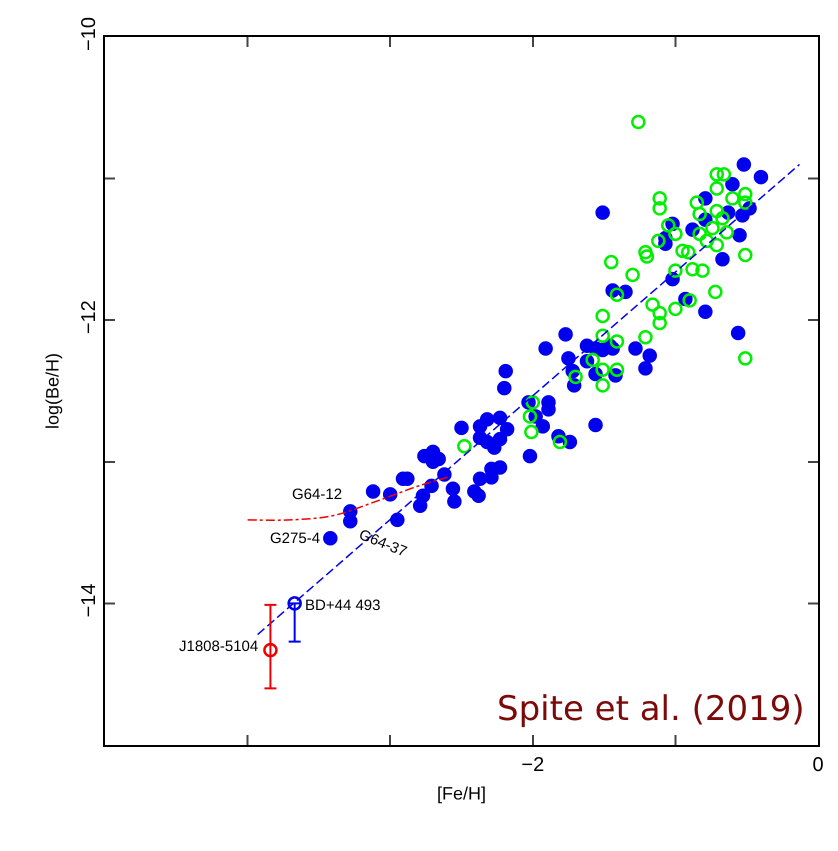  I want to click on annotation: G275-4, so click(295, 538).